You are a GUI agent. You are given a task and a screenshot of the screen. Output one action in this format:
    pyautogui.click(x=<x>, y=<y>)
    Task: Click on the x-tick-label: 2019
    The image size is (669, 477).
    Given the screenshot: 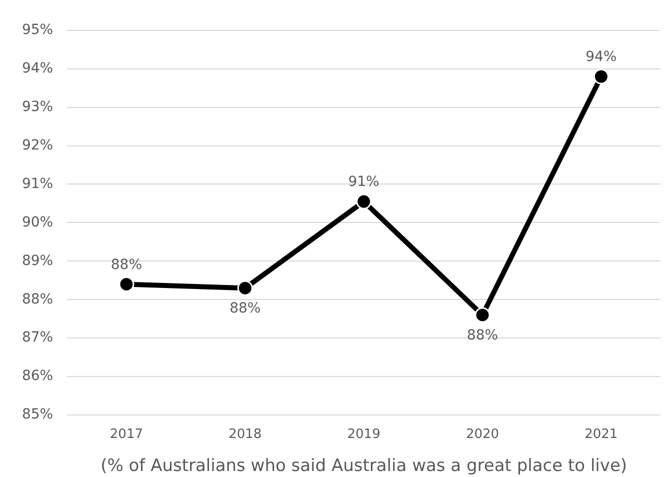 What is the action you would take?
    pyautogui.click(x=363, y=434)
    